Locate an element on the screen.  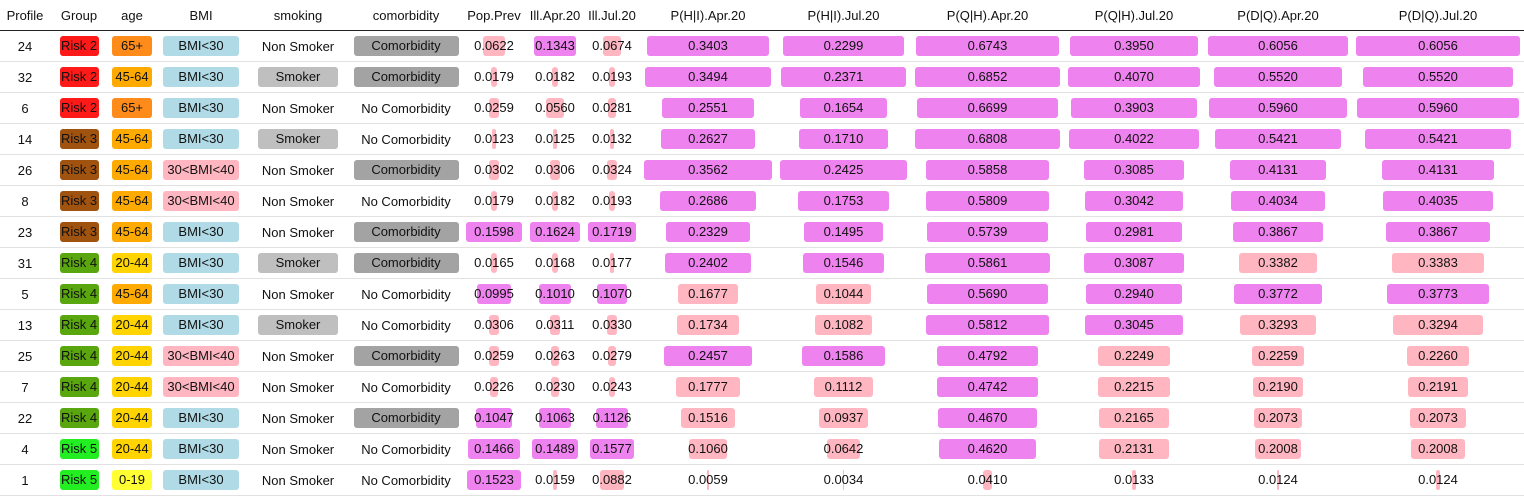
header-comorbidity: comorbidity is located at coordinates (406, 15).